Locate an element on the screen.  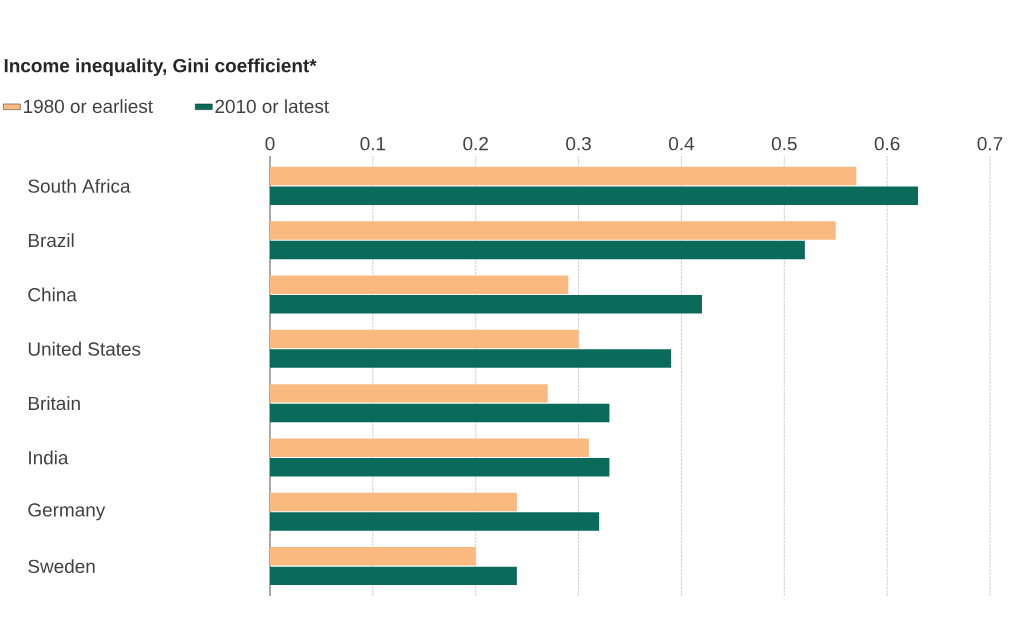
y-tick-label: China is located at coordinates (52, 294).